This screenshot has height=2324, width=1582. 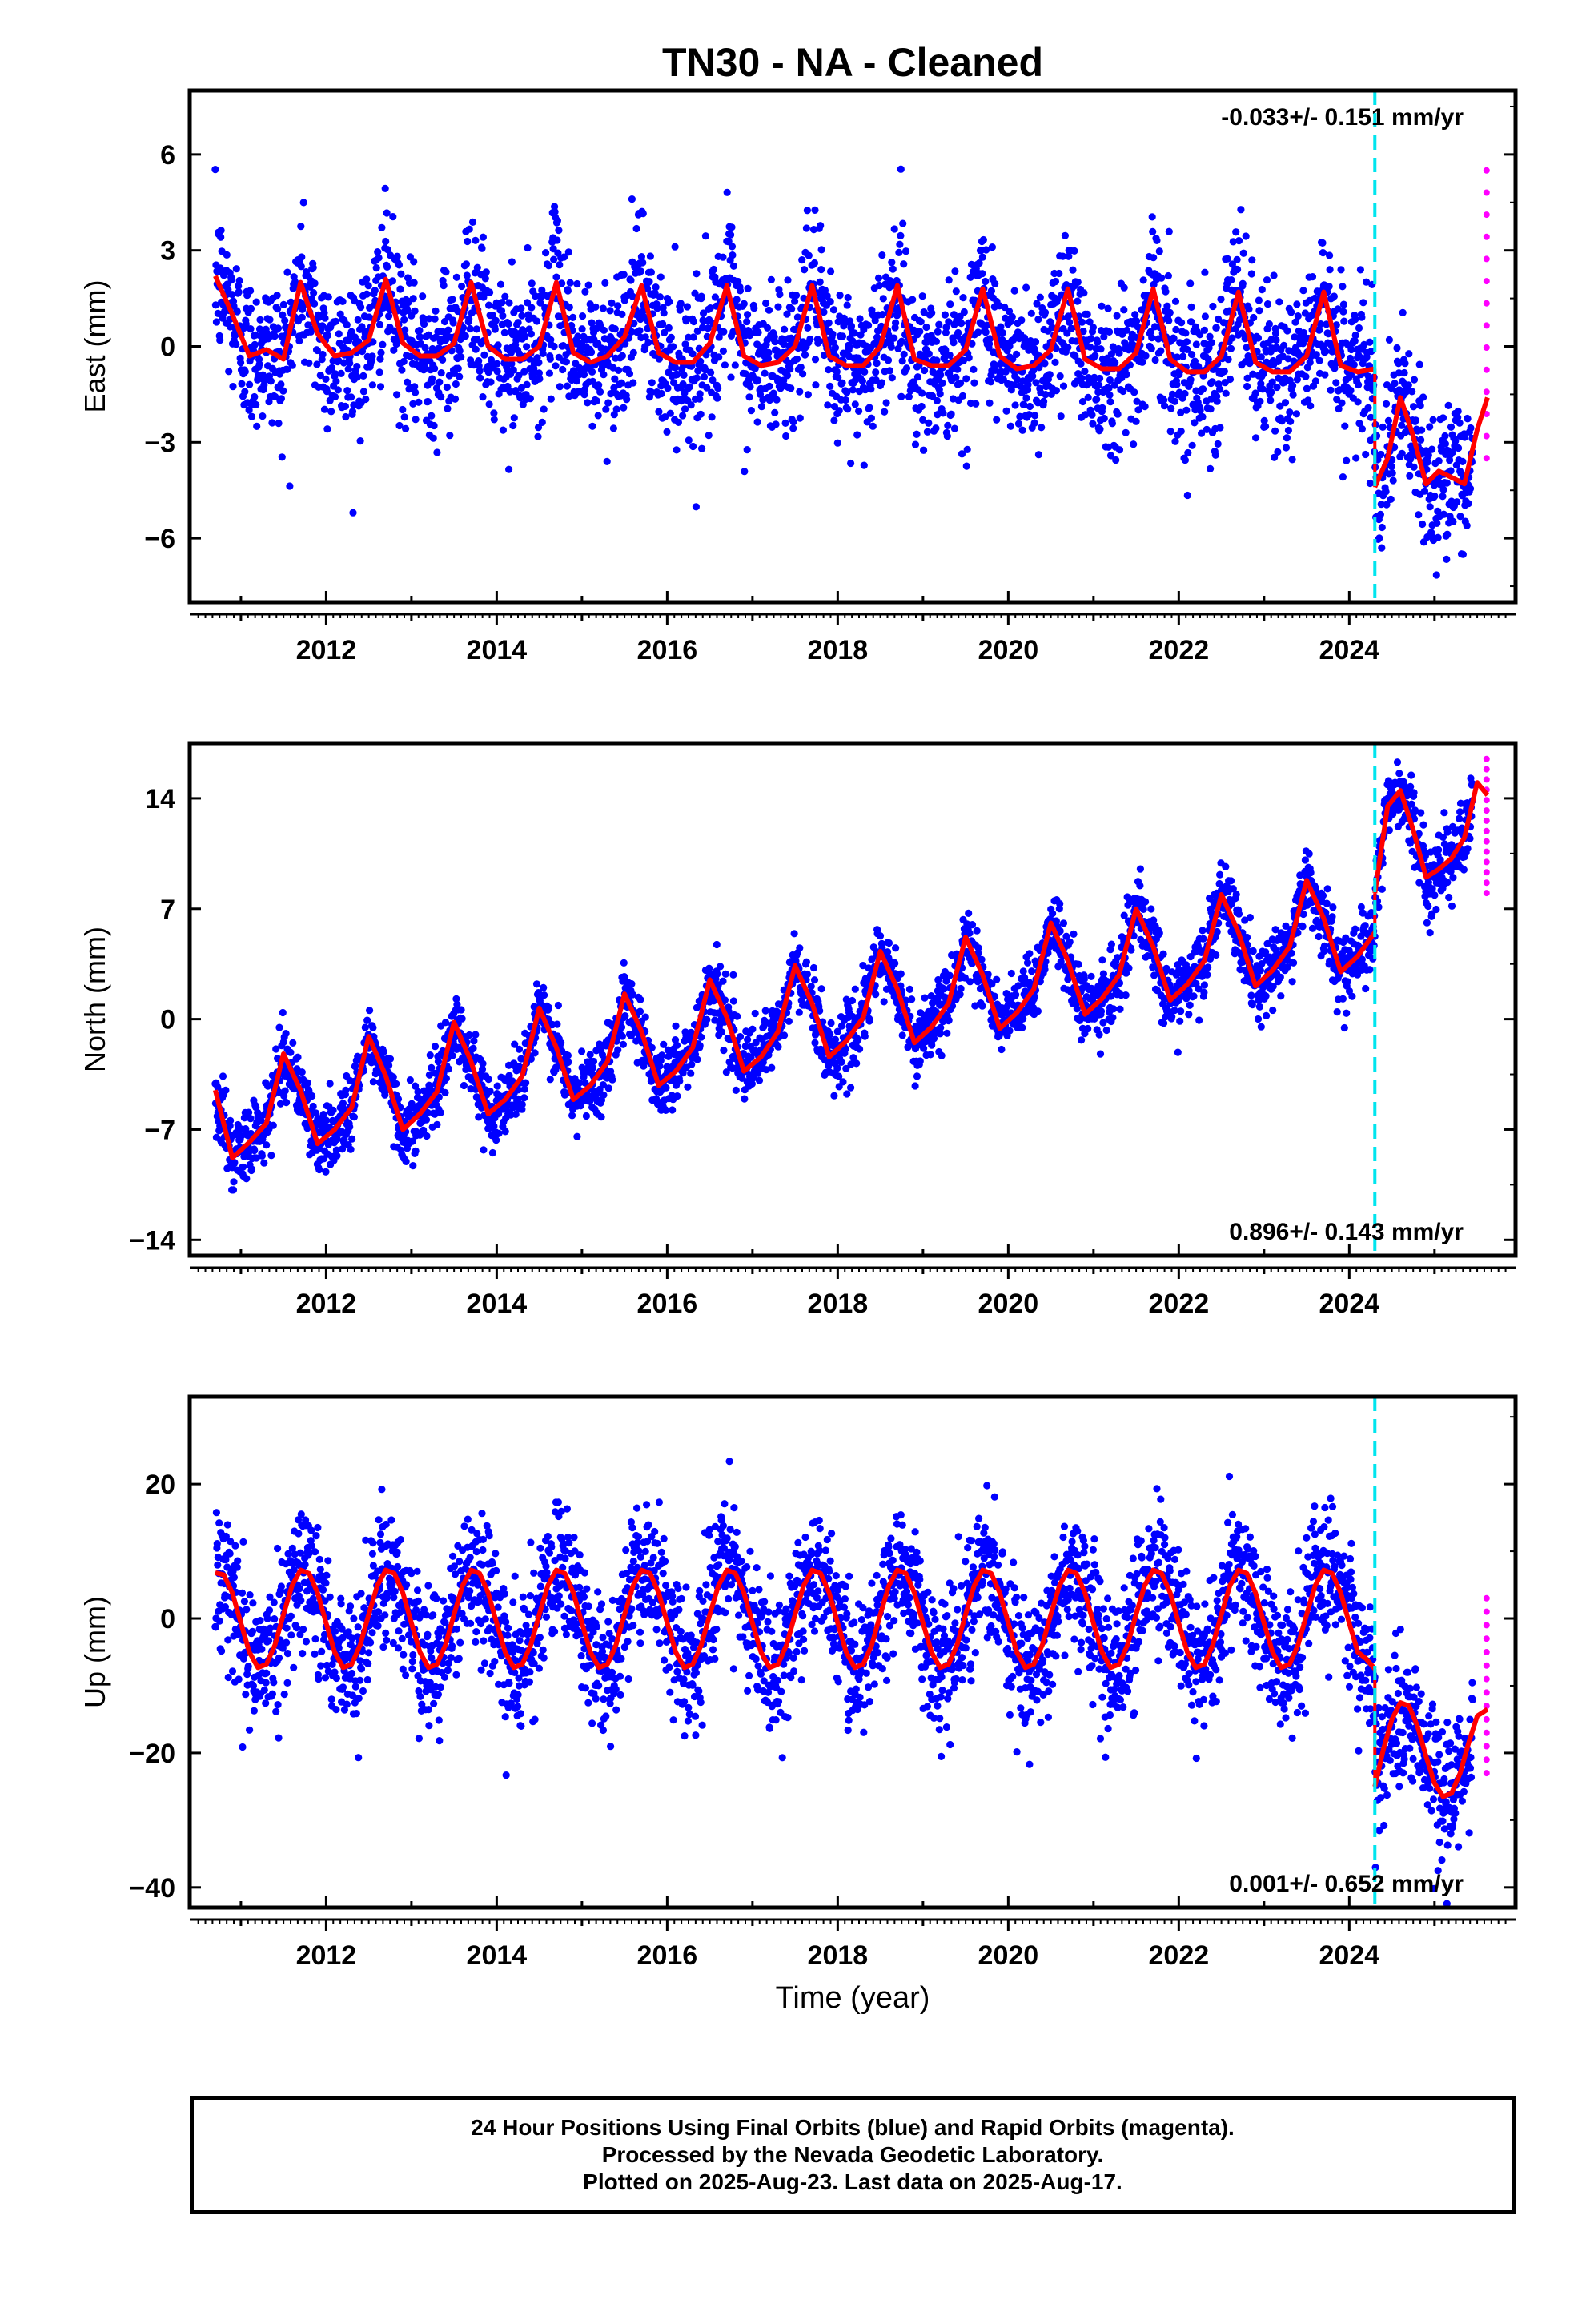 I want to click on north-x-tick-label: 2012, so click(x=326, y=1304).